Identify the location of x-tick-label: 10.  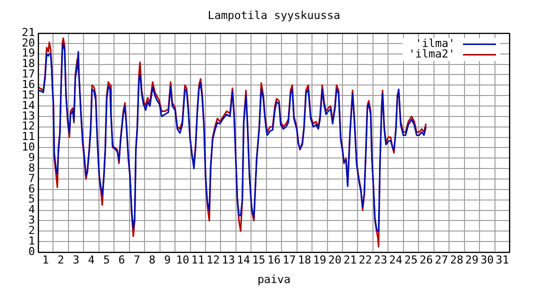
(183, 259).